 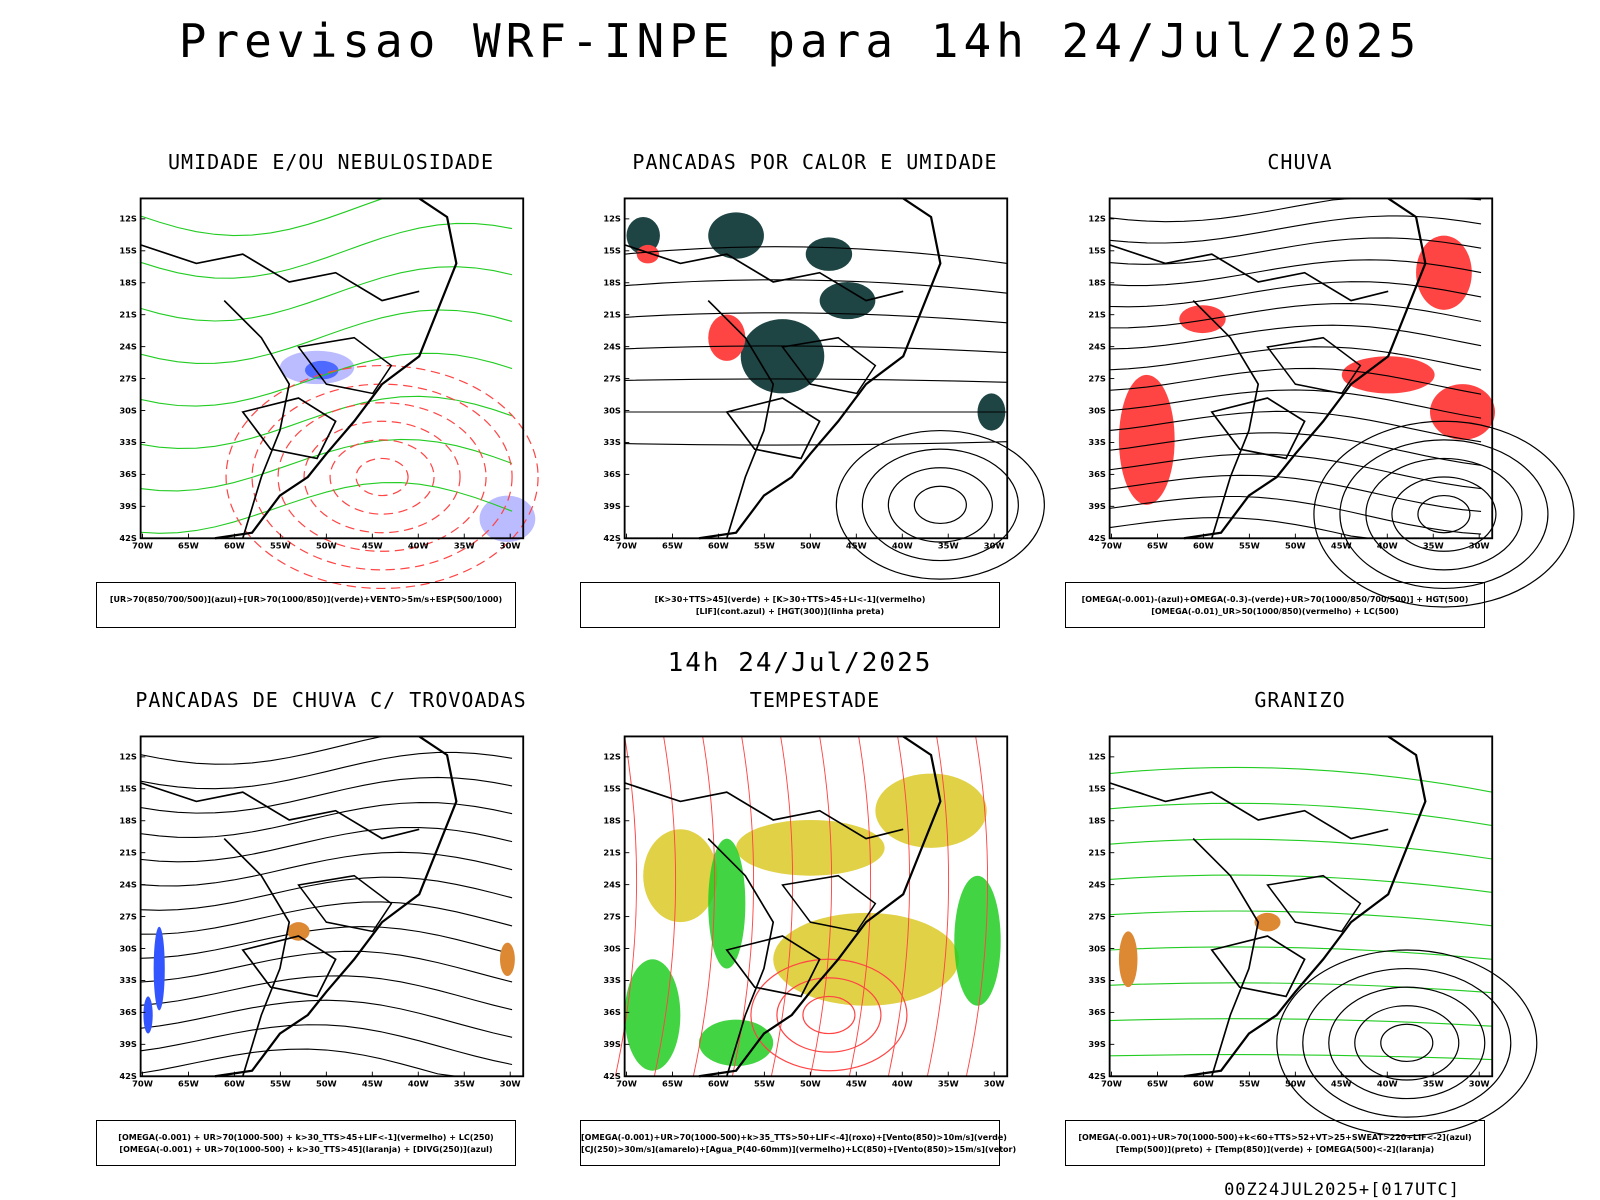 What do you see at coordinates (1097, 506) in the screenshot?
I see `lat-tick-label: 39S` at bounding box center [1097, 506].